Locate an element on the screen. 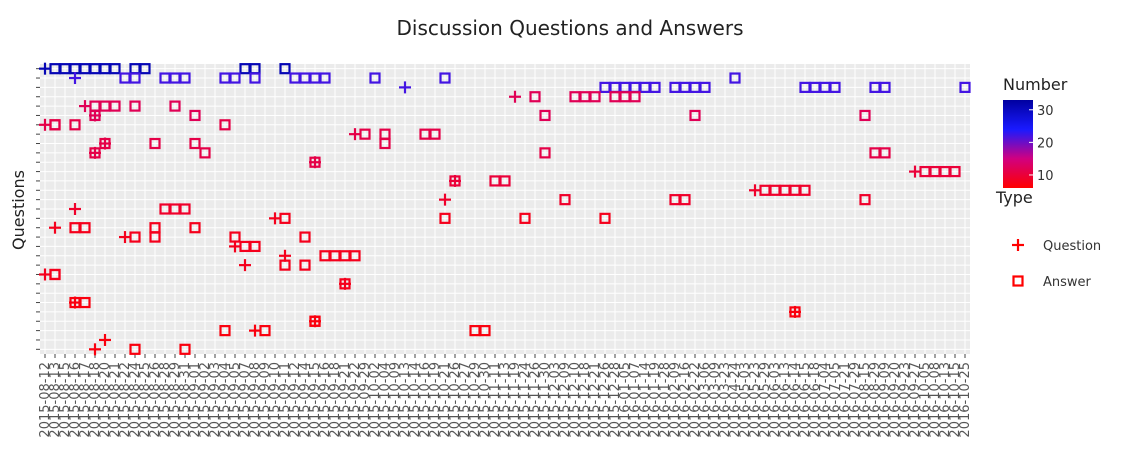 The height and width of the screenshot is (476, 1123). x-tick-label: 2015-08-24 is located at coordinates (135, 400).